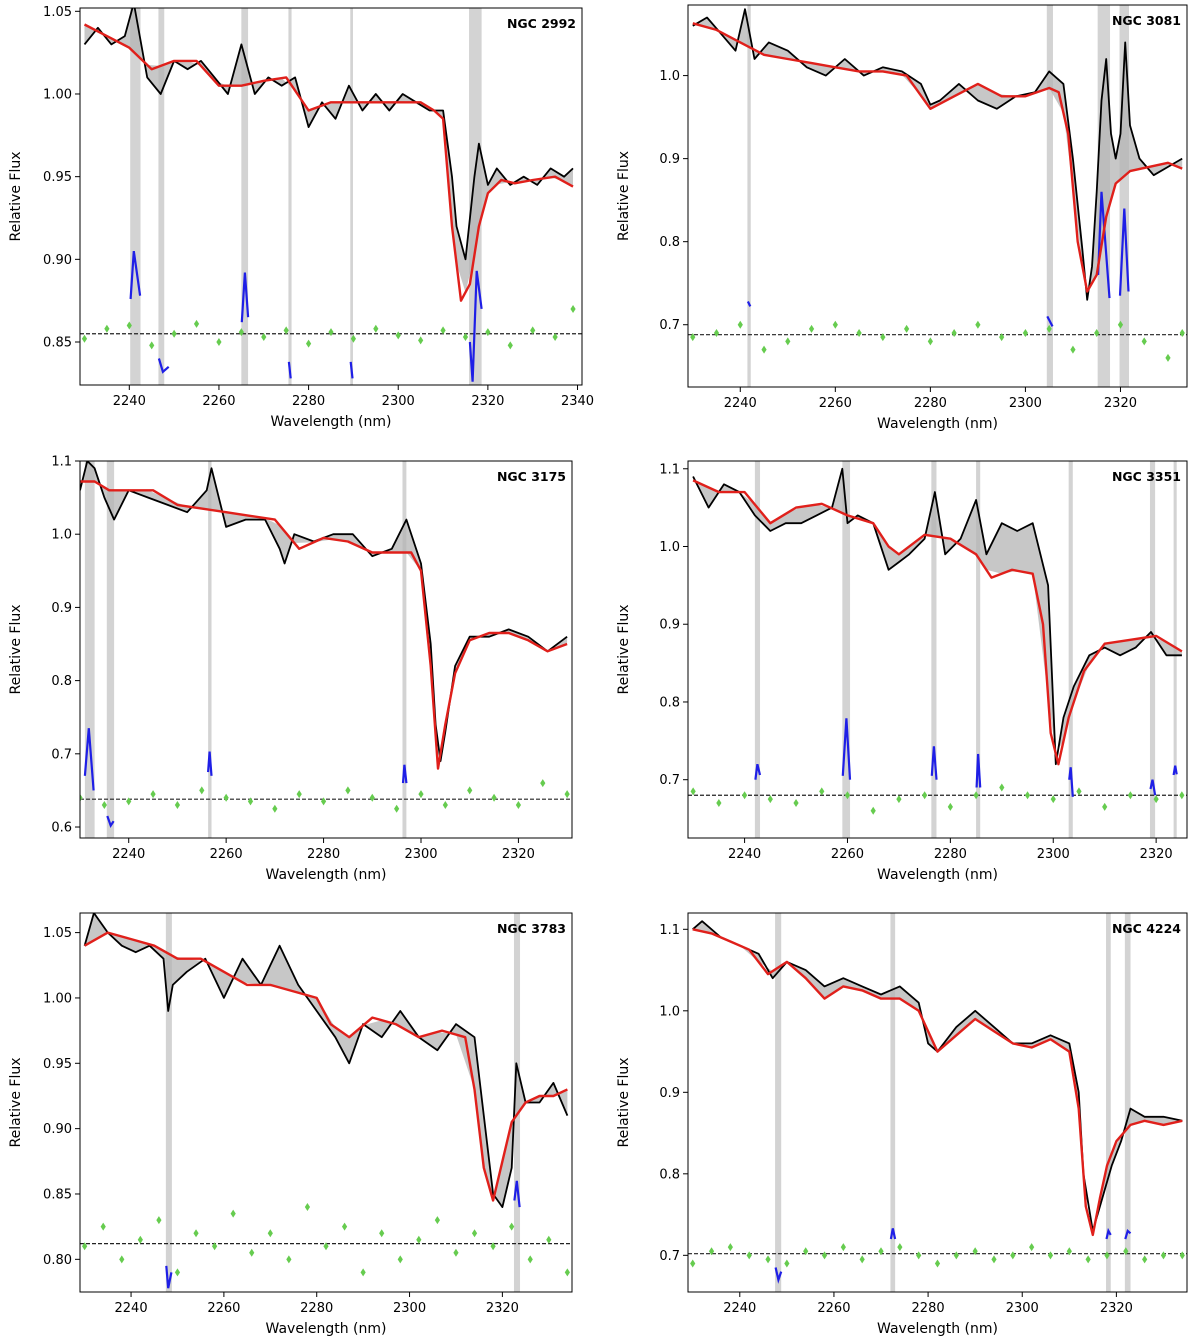  Describe the element at coordinates (57, 260) in the screenshot. I see `y-tick-label: 0.90` at that location.